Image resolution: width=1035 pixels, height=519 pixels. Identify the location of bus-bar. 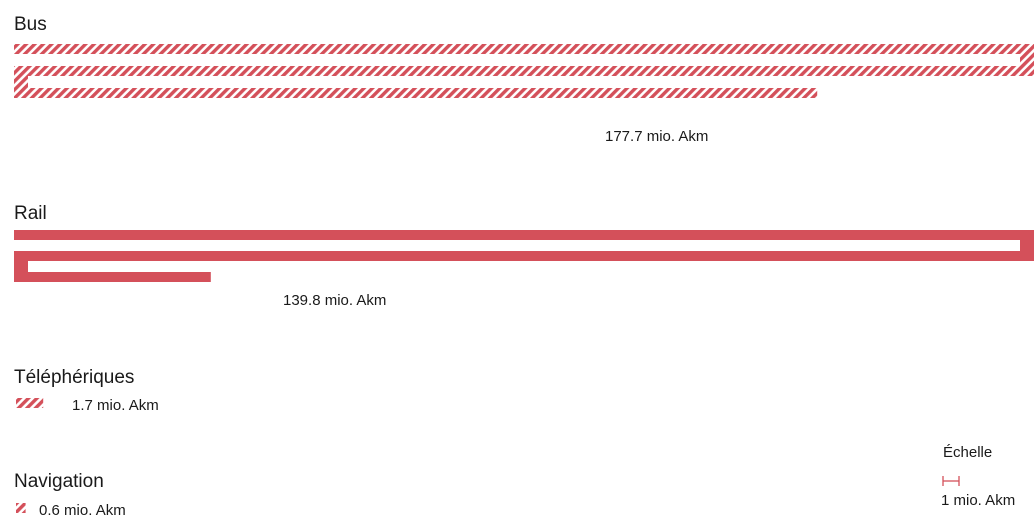
(524, 71).